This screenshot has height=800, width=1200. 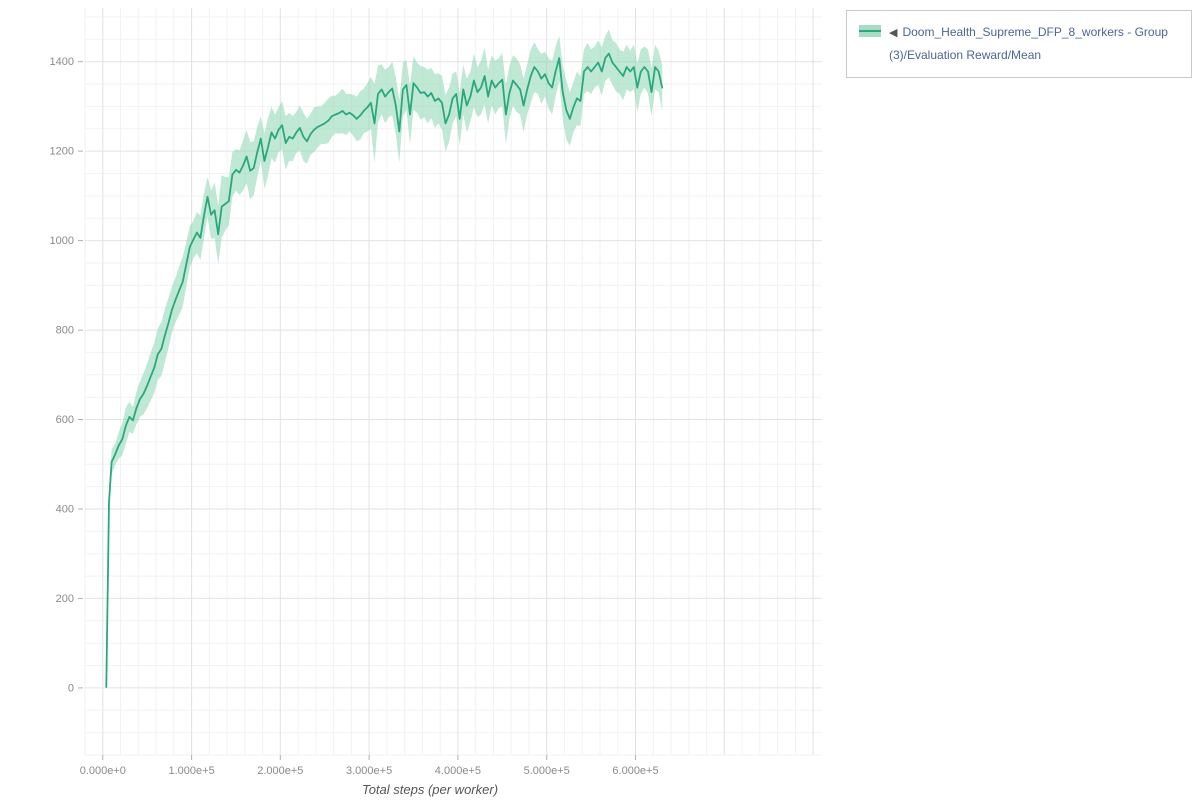 What do you see at coordinates (547, 771) in the screenshot?
I see `svg-text: 5.000e+5` at bounding box center [547, 771].